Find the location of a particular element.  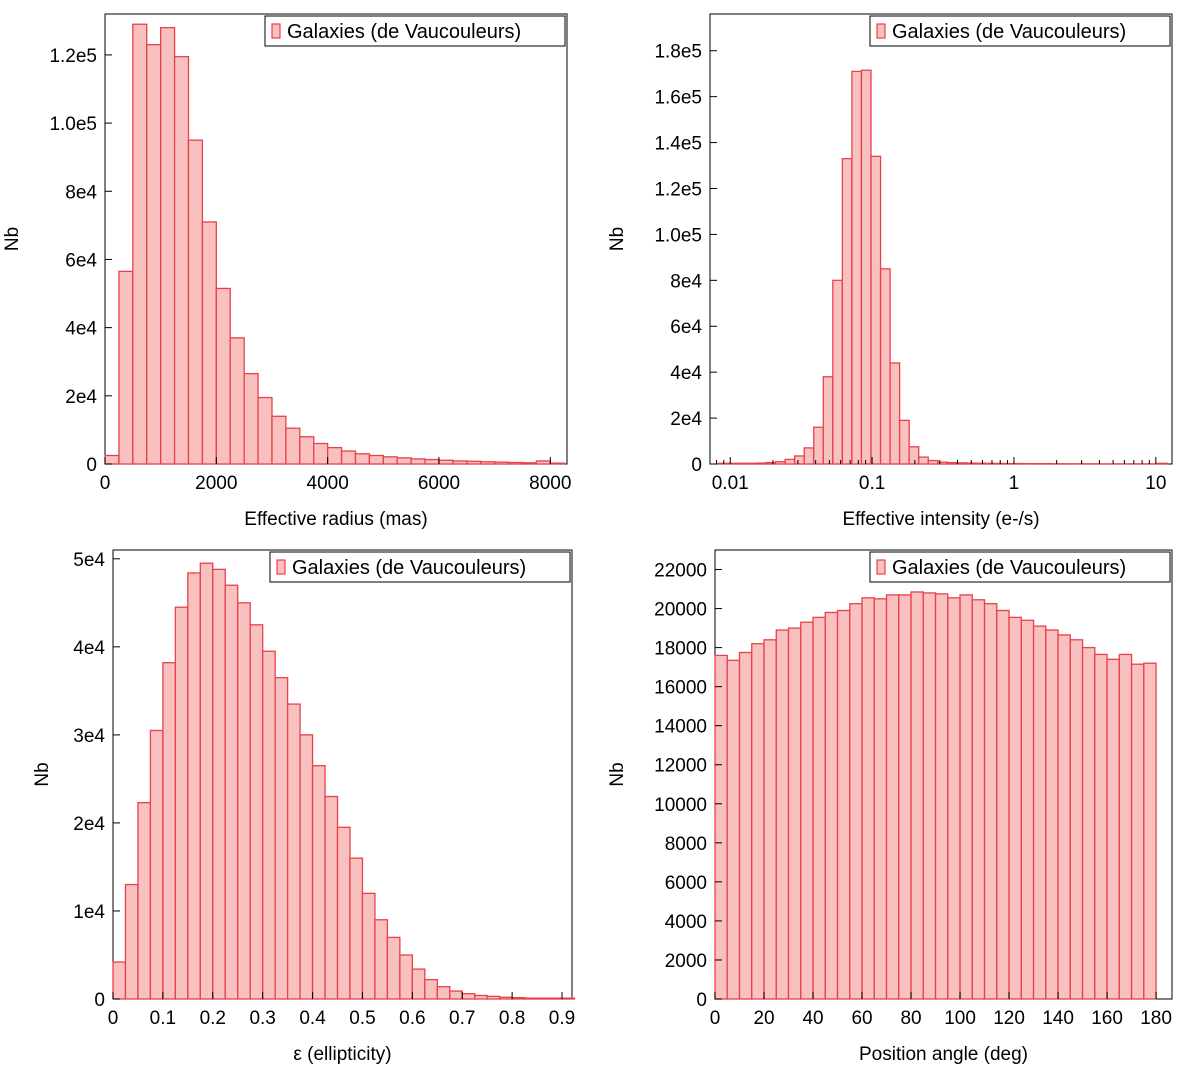

x-tick-label-effective-radius: 2000 is located at coordinates (216, 483).